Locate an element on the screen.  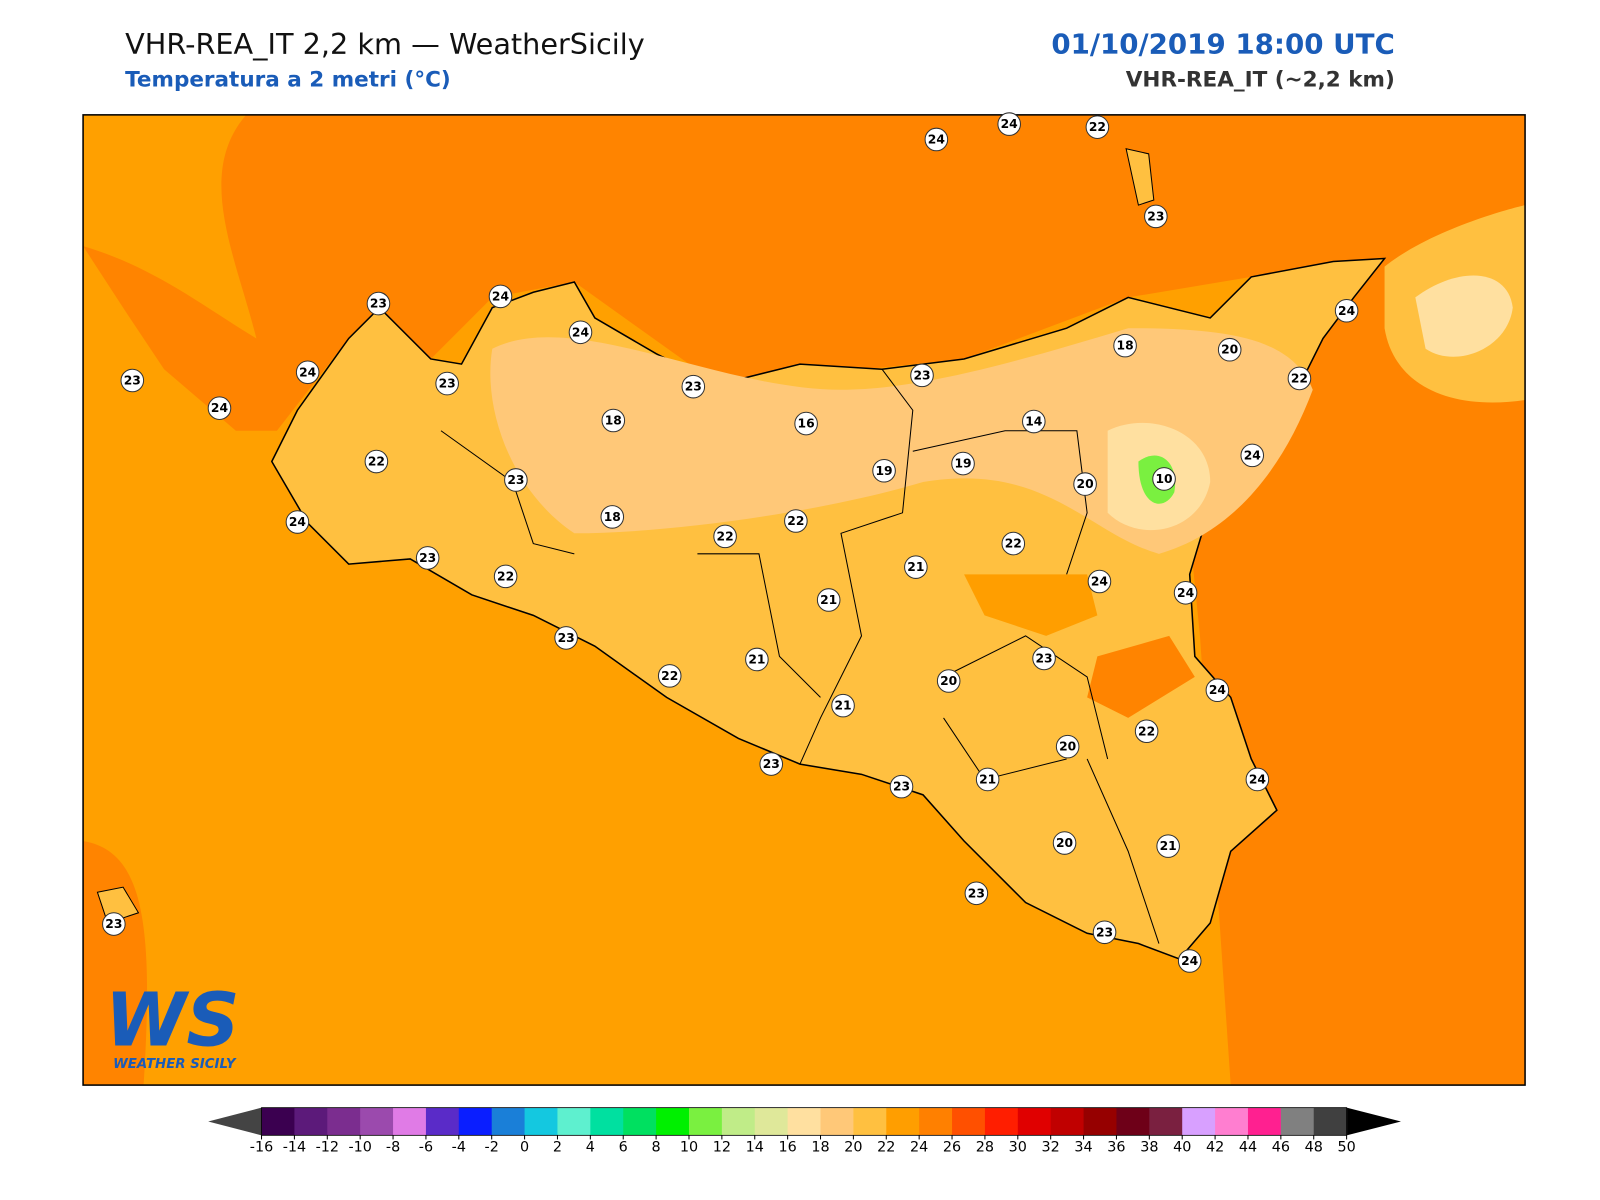
colorbar-tick-label: 12 is located at coordinates (722, 1148).